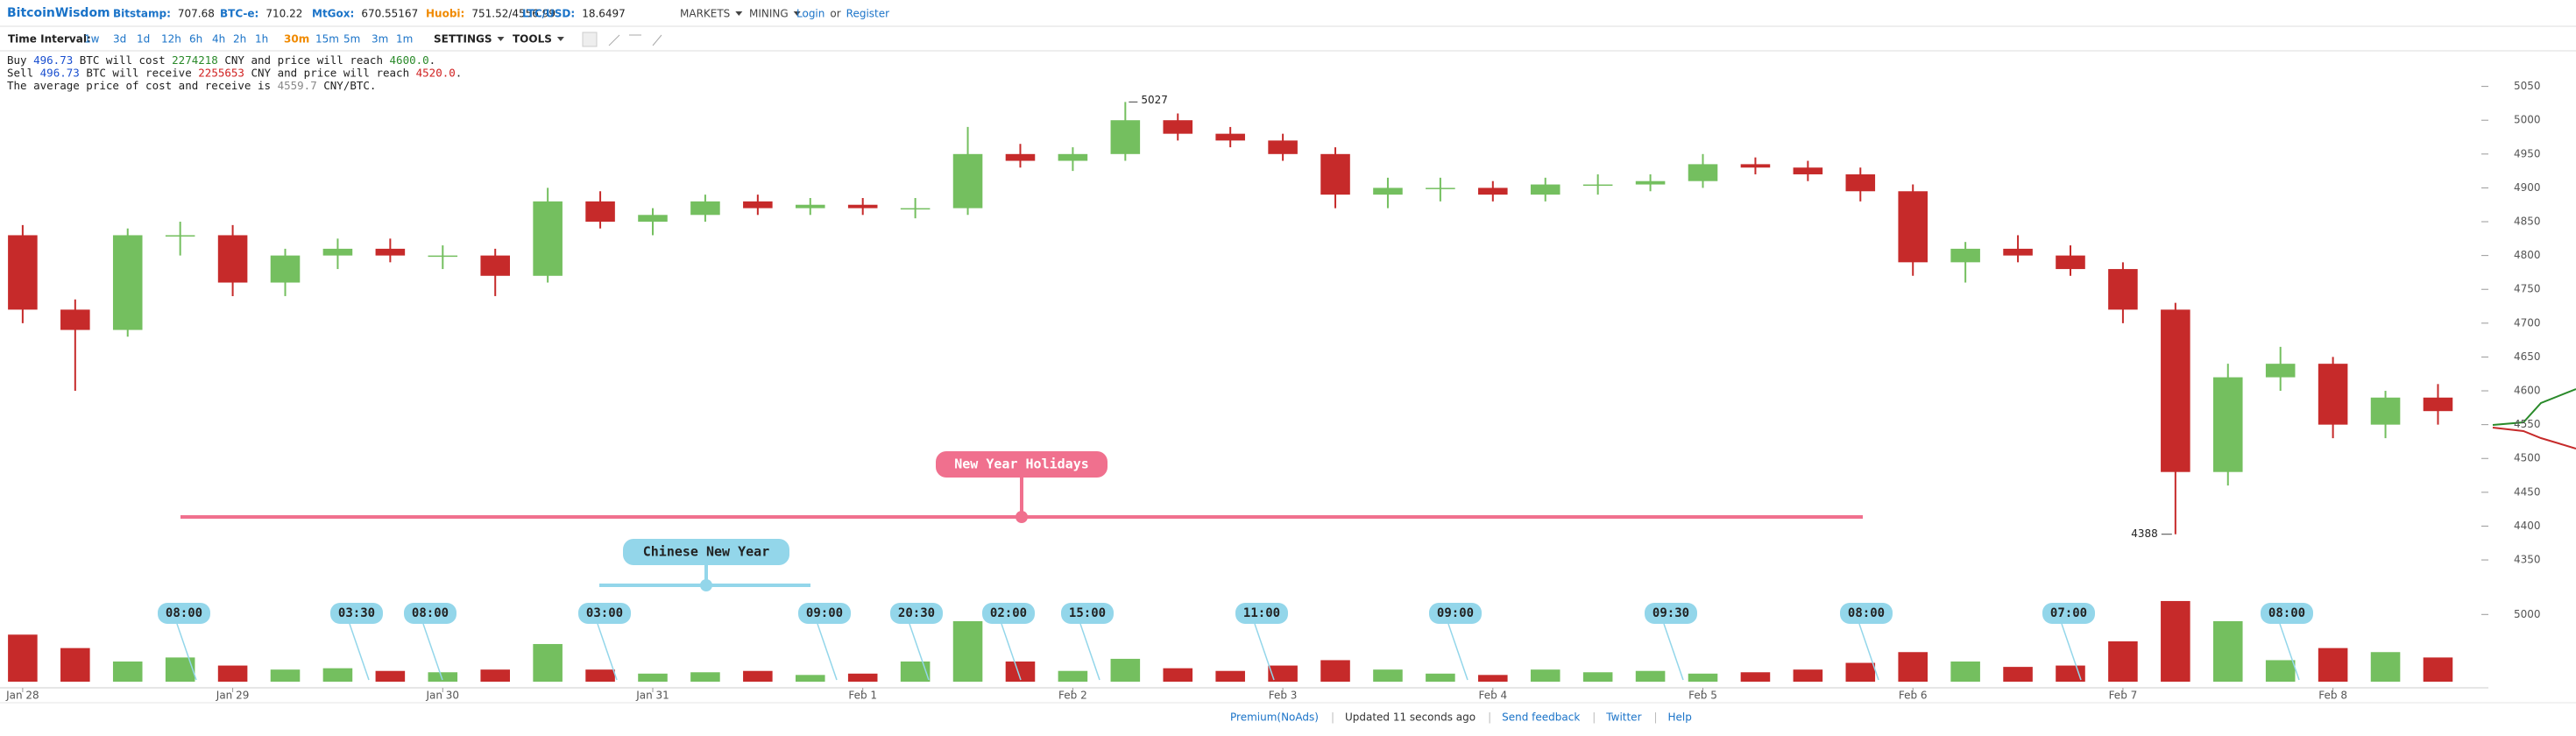  Describe the element at coordinates (1680, 717) in the screenshot. I see `footer-item: Help` at that location.